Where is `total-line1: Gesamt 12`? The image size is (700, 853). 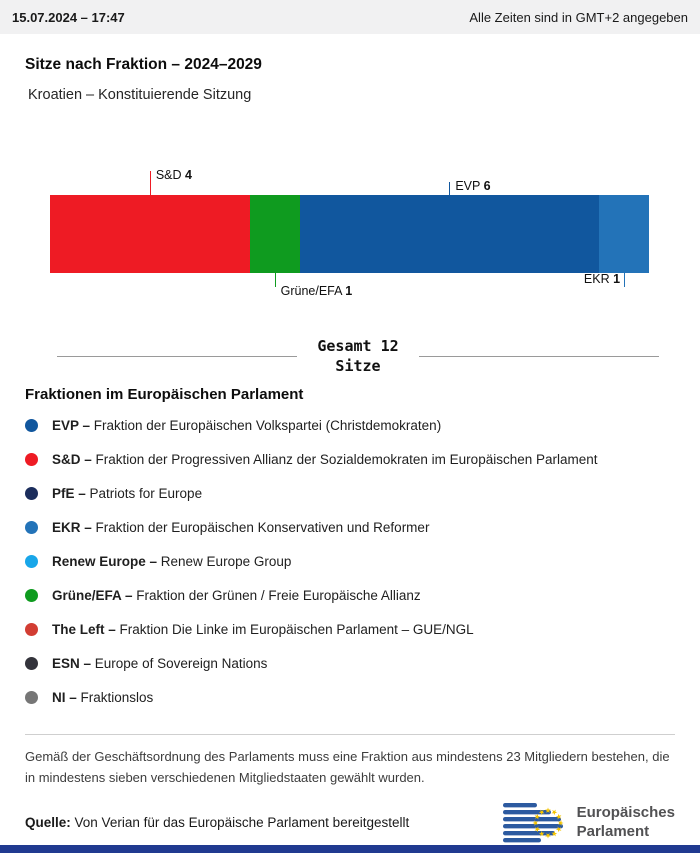
total-line1: Gesamt 12 is located at coordinates (358, 346).